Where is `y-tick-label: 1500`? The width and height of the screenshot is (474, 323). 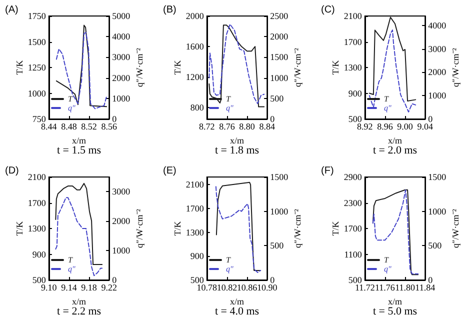
y-tick-label: 1500 is located at coordinates (37, 41).